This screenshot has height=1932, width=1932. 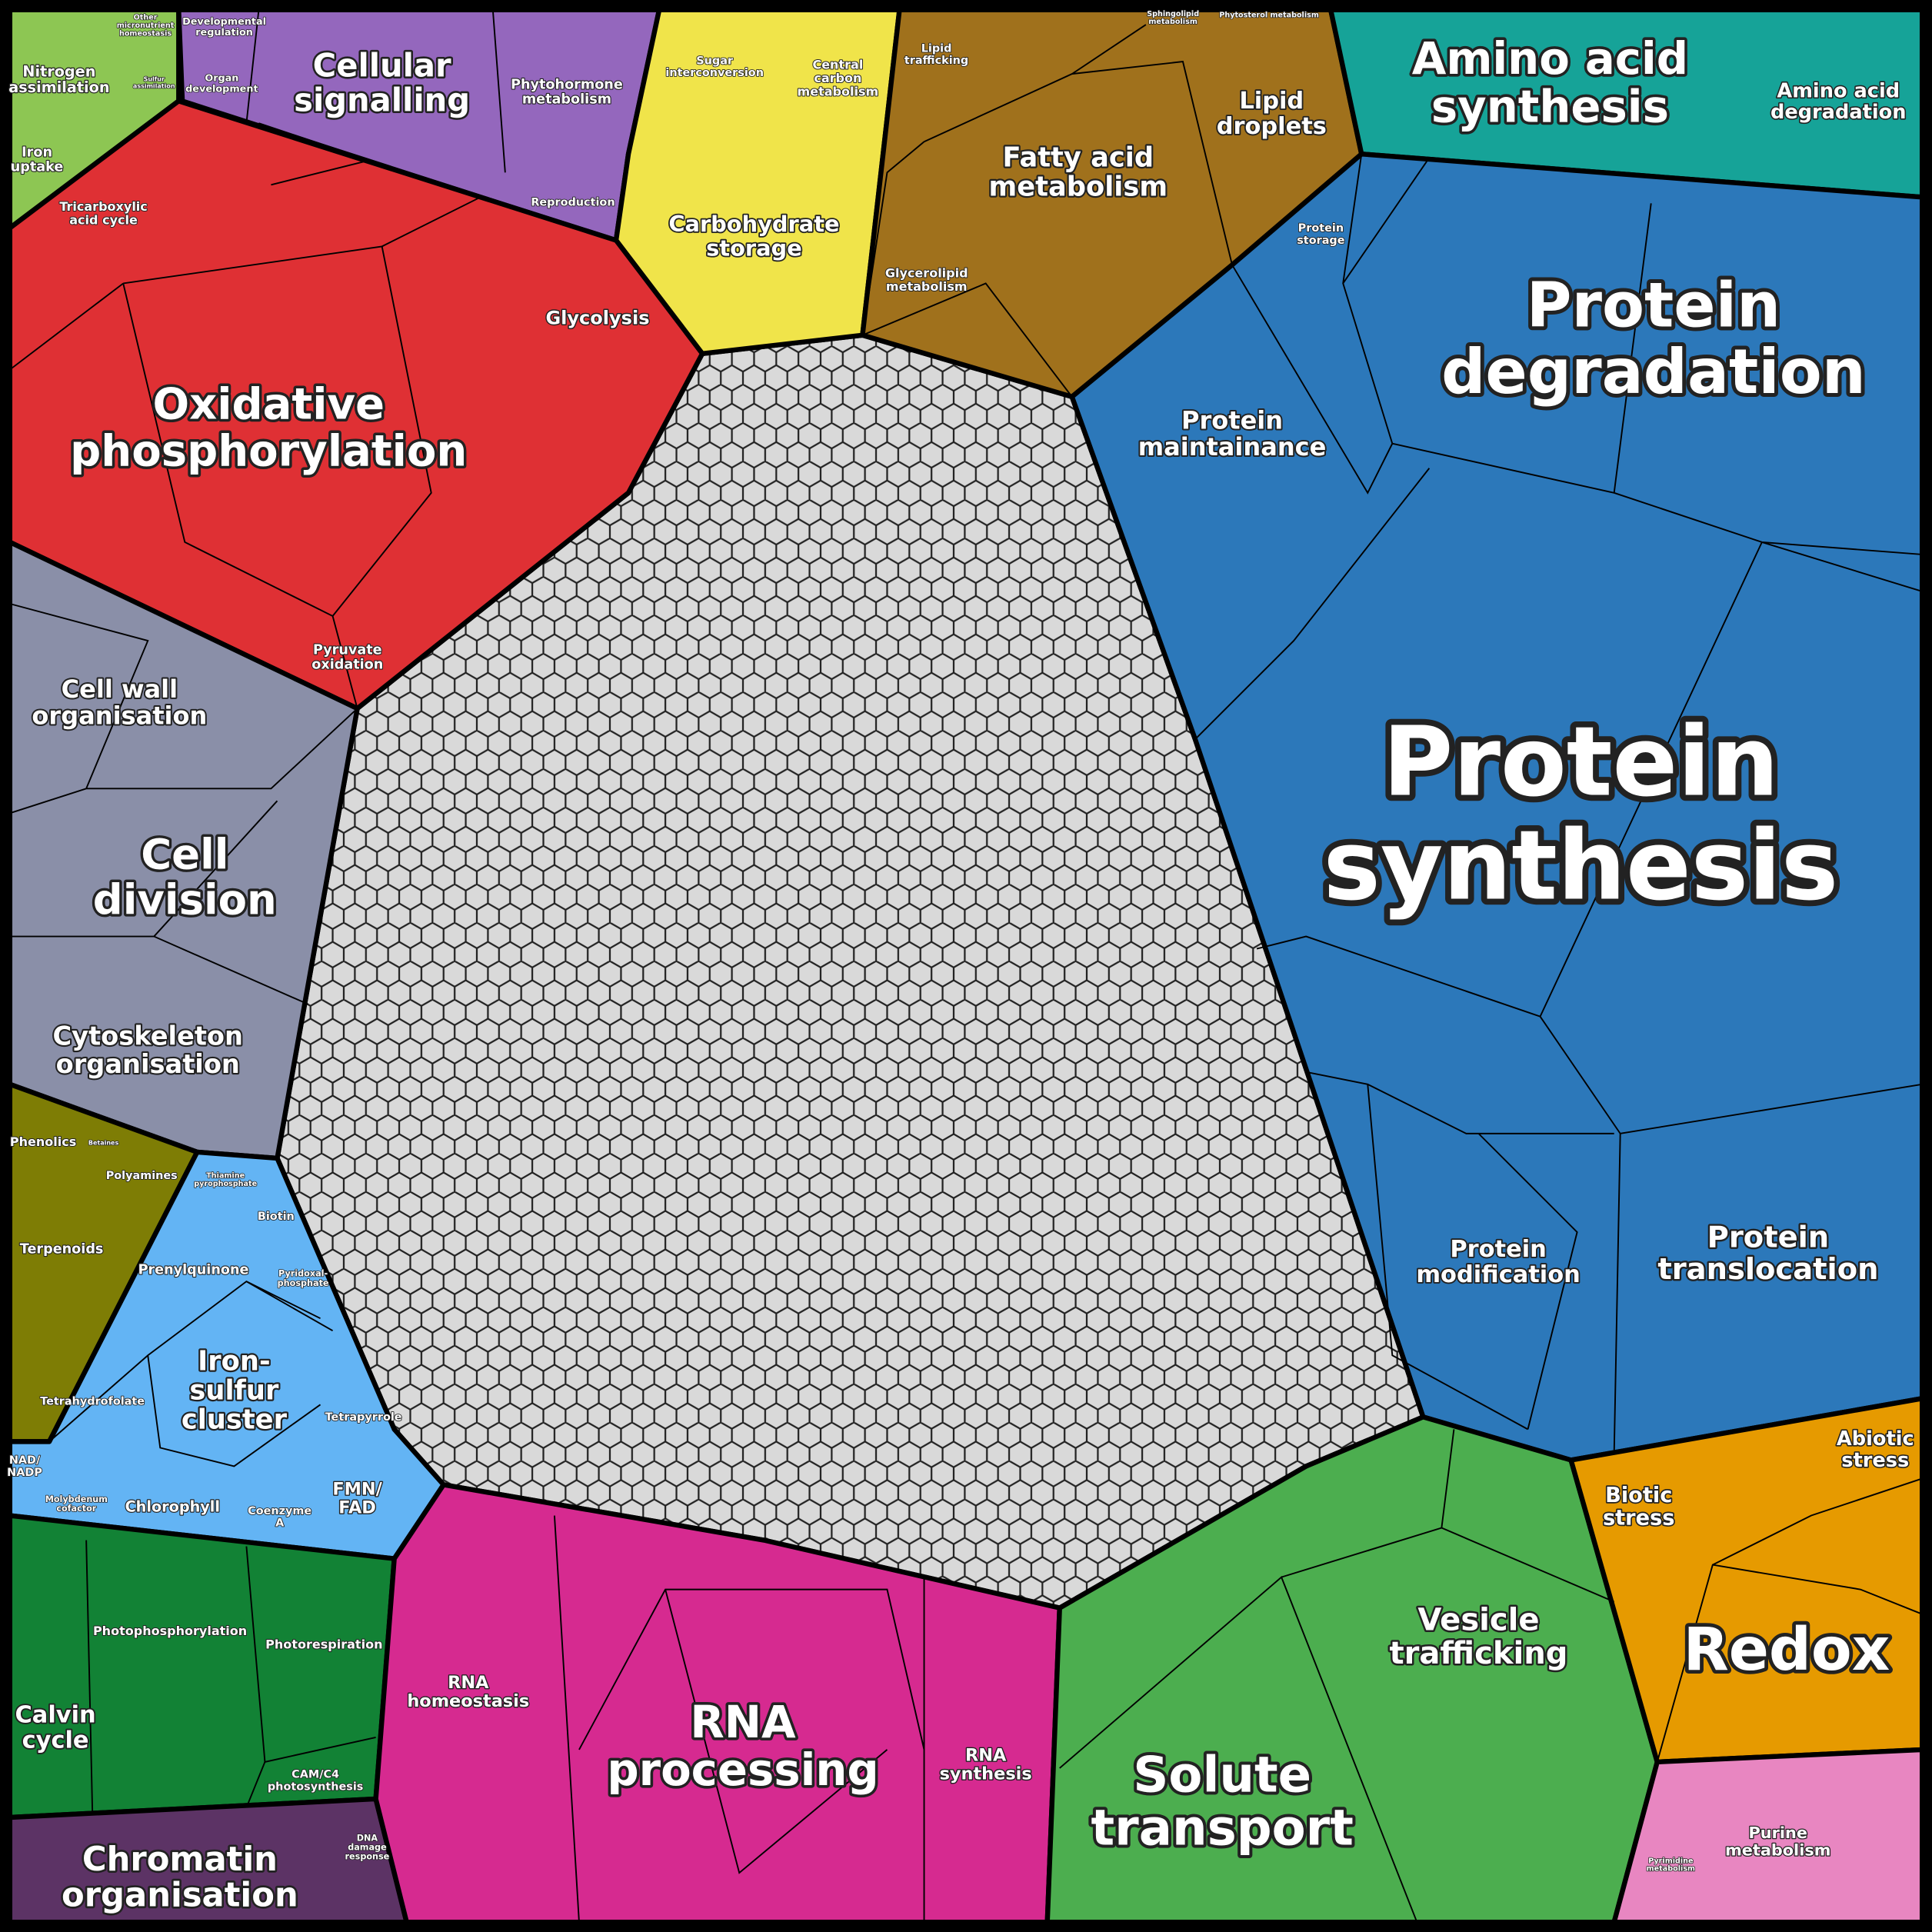 What do you see at coordinates (147, 1036) in the screenshot?
I see `label-line: Cytoskeleton` at bounding box center [147, 1036].